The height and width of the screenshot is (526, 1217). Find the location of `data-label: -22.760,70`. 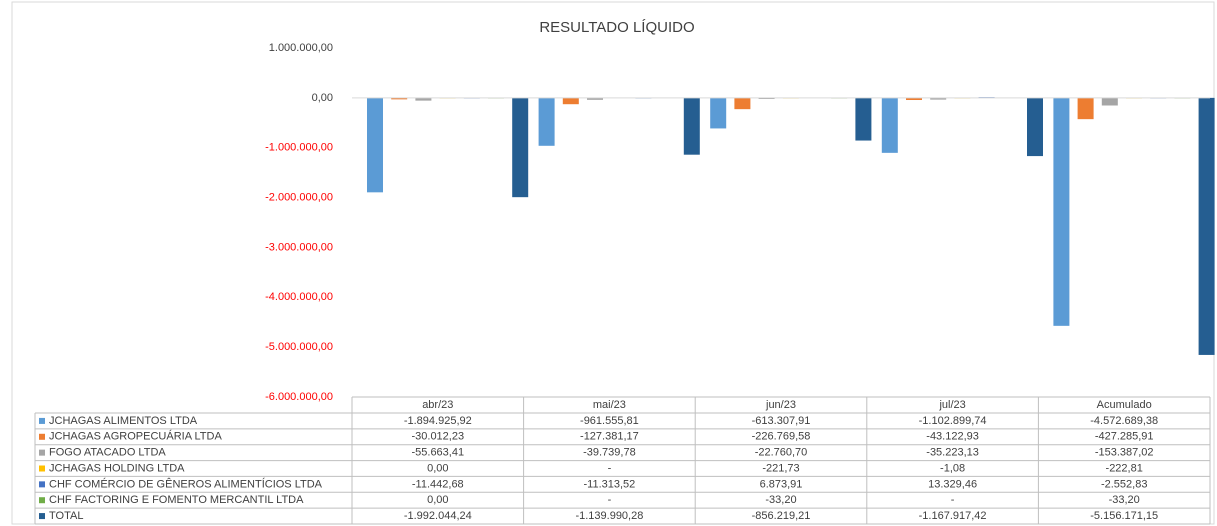

data-label: -22.760,70 is located at coordinates (781, 453).